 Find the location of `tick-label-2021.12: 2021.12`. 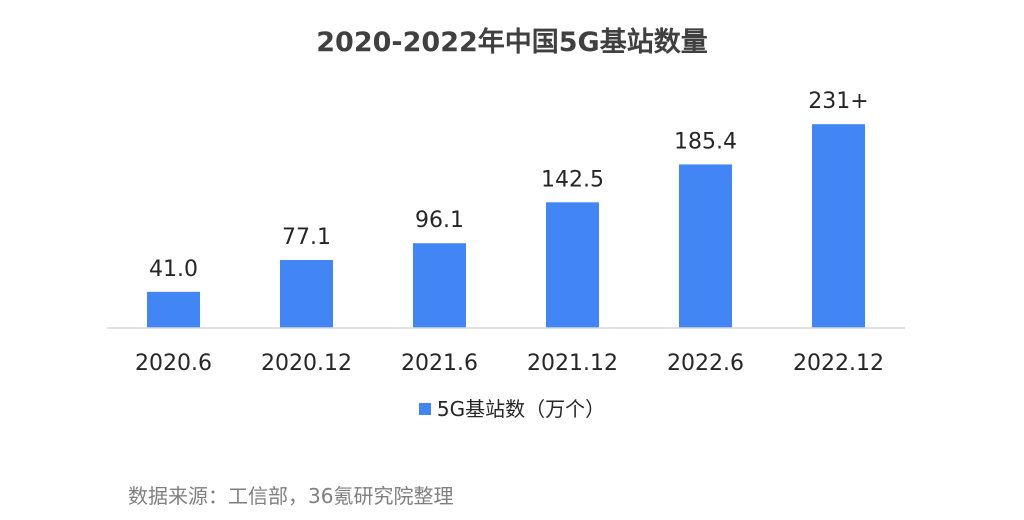

tick-label-2021.12: 2021.12 is located at coordinates (572, 363).